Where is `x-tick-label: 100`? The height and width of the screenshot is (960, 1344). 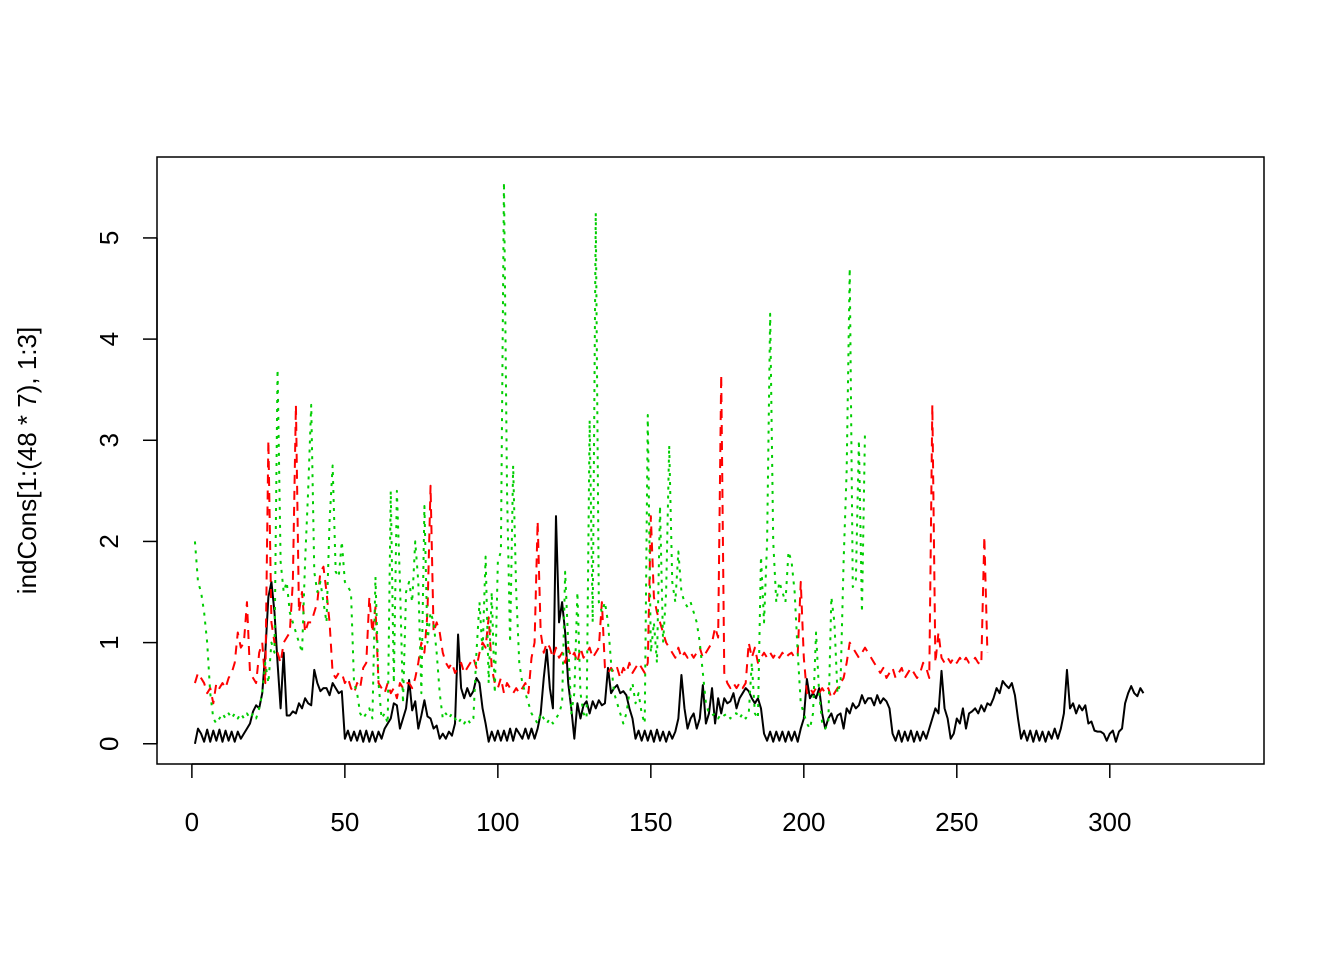 x-tick-label: 100 is located at coordinates (497, 822).